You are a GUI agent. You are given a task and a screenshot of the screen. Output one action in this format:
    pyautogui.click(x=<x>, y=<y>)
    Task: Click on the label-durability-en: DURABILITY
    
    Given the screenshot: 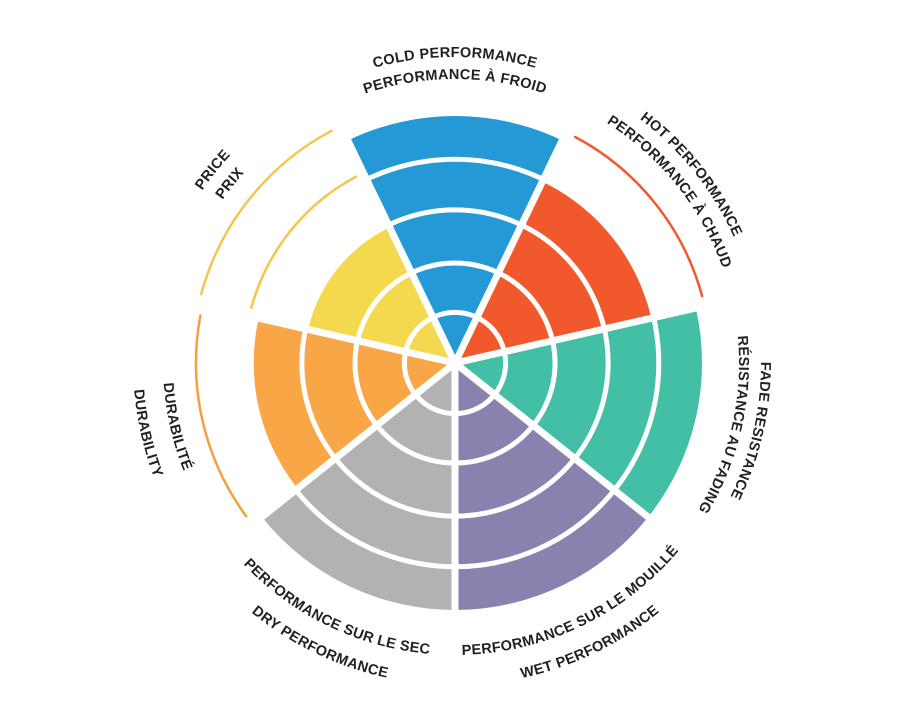 What is the action you would take?
    pyautogui.click(x=147, y=434)
    